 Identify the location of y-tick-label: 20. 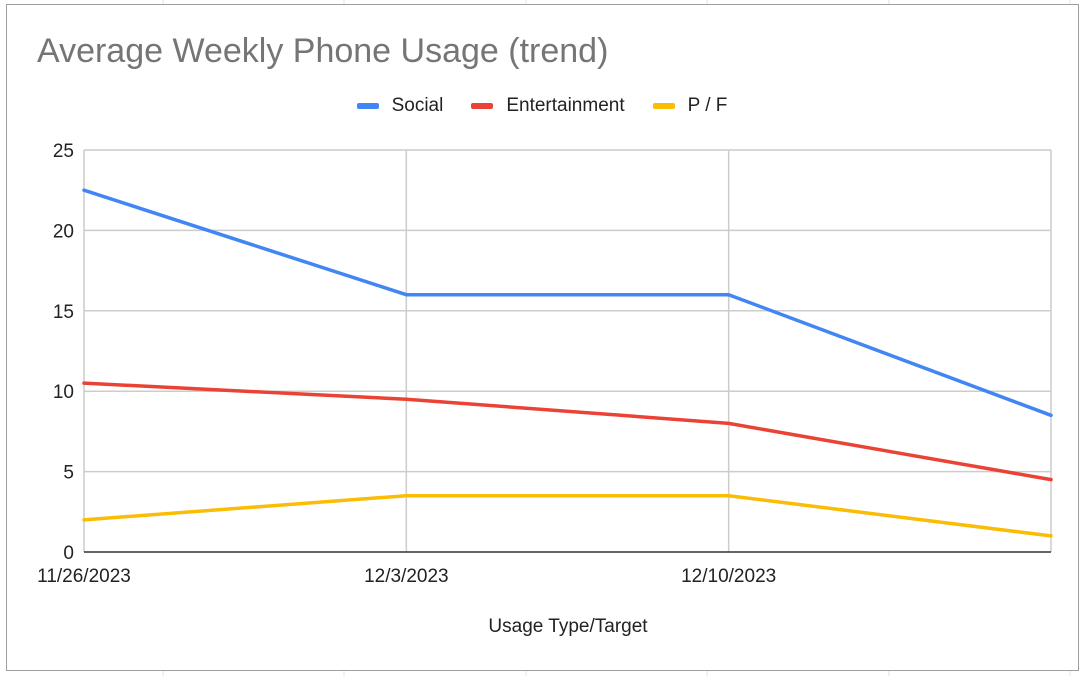
(63, 231).